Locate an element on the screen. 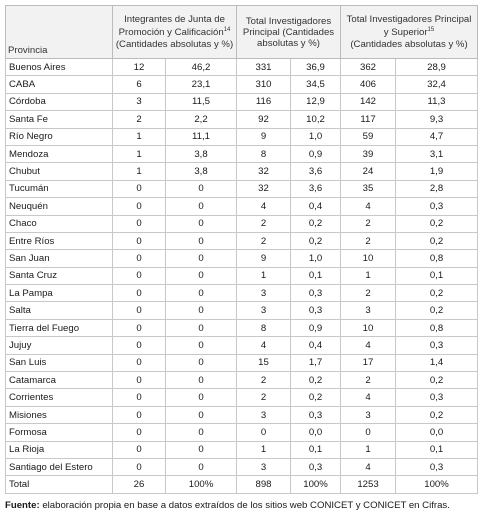  cell: 26 is located at coordinates (139, 484).